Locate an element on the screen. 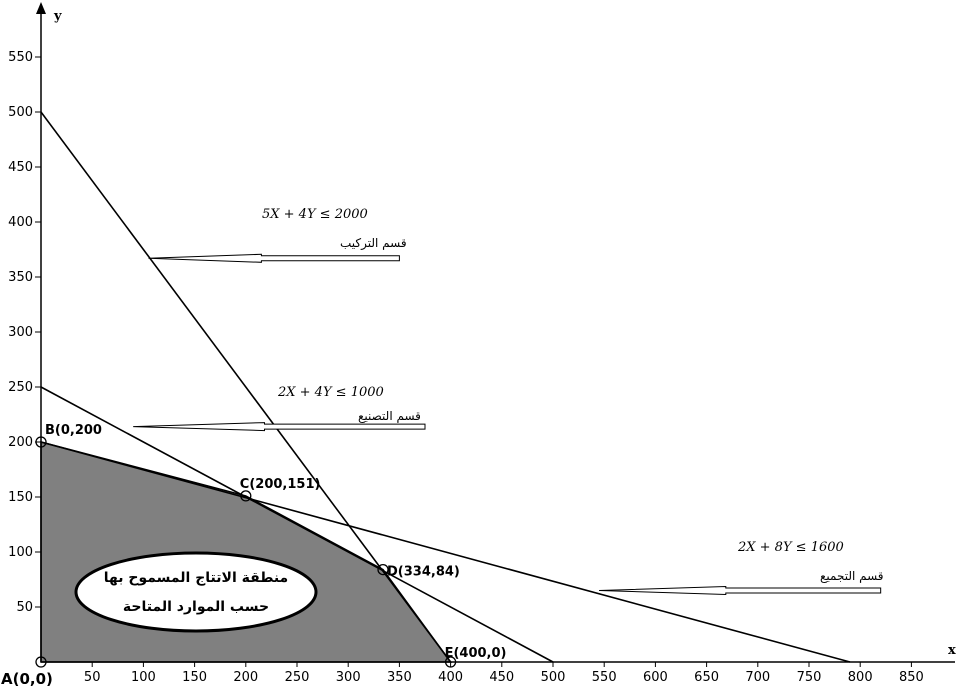 This screenshot has width=957, height=691. x-tick-label: 50 is located at coordinates (92, 677).